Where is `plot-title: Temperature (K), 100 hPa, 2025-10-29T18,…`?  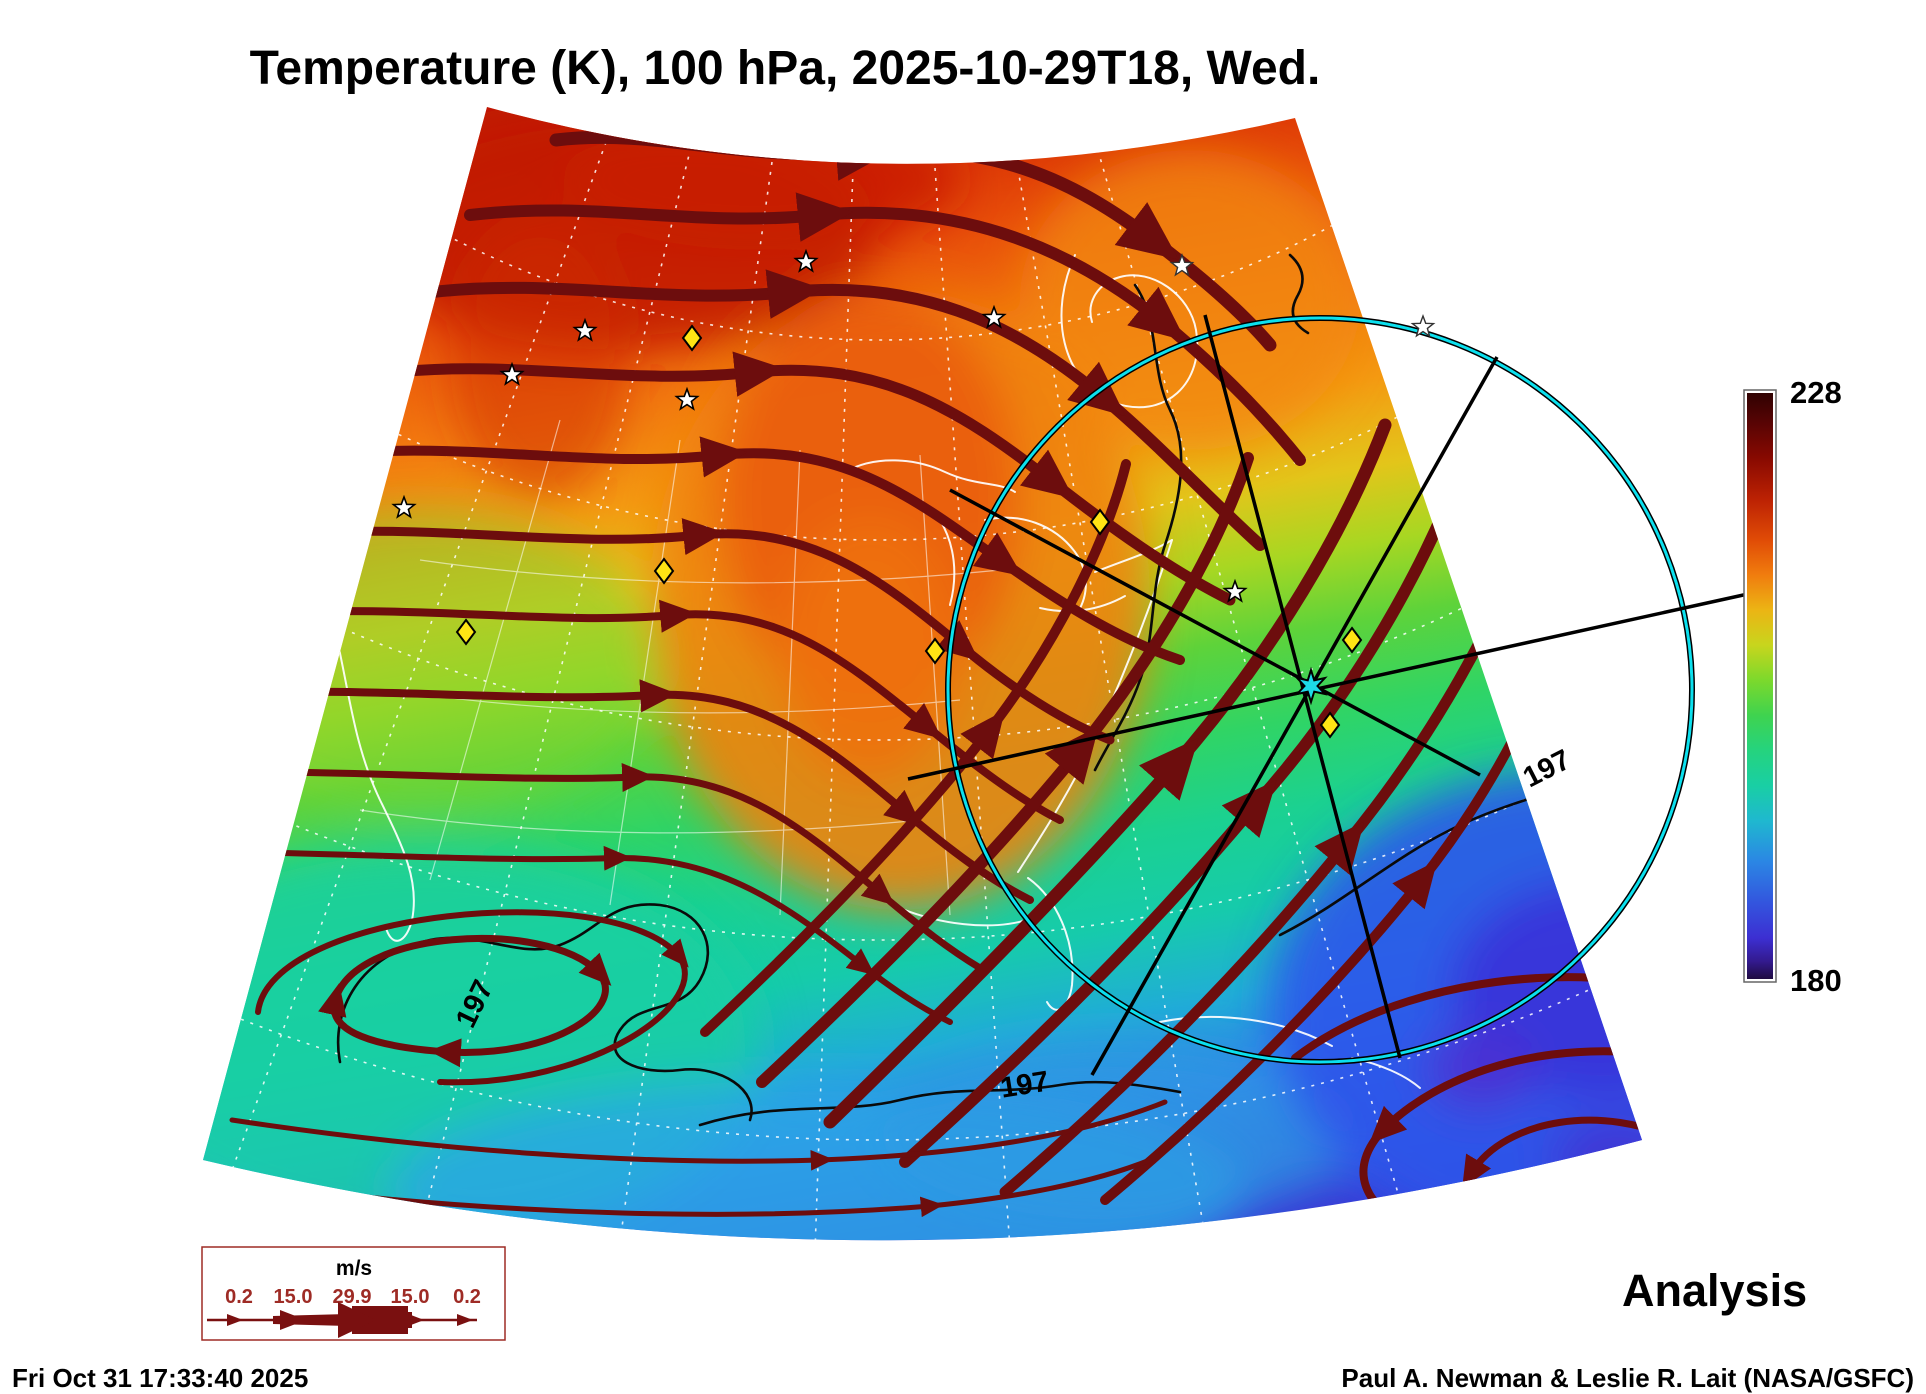 plot-title: Temperature (K), 100 hPa, 2025-10-29T18,… is located at coordinates (785, 68).